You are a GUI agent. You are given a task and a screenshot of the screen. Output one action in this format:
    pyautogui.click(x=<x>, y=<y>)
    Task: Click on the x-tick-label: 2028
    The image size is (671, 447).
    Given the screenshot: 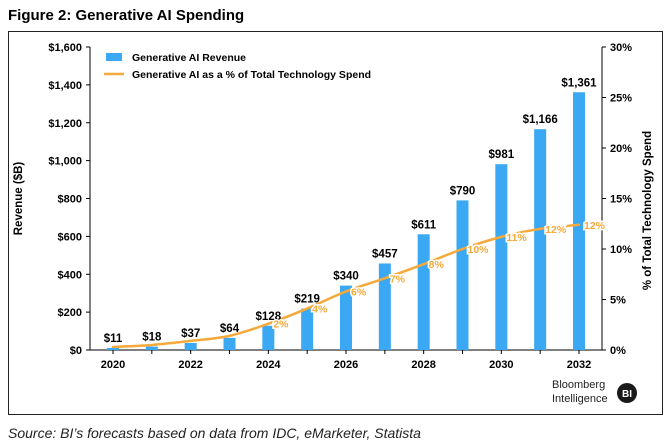 What is the action you would take?
    pyautogui.click(x=423, y=365)
    